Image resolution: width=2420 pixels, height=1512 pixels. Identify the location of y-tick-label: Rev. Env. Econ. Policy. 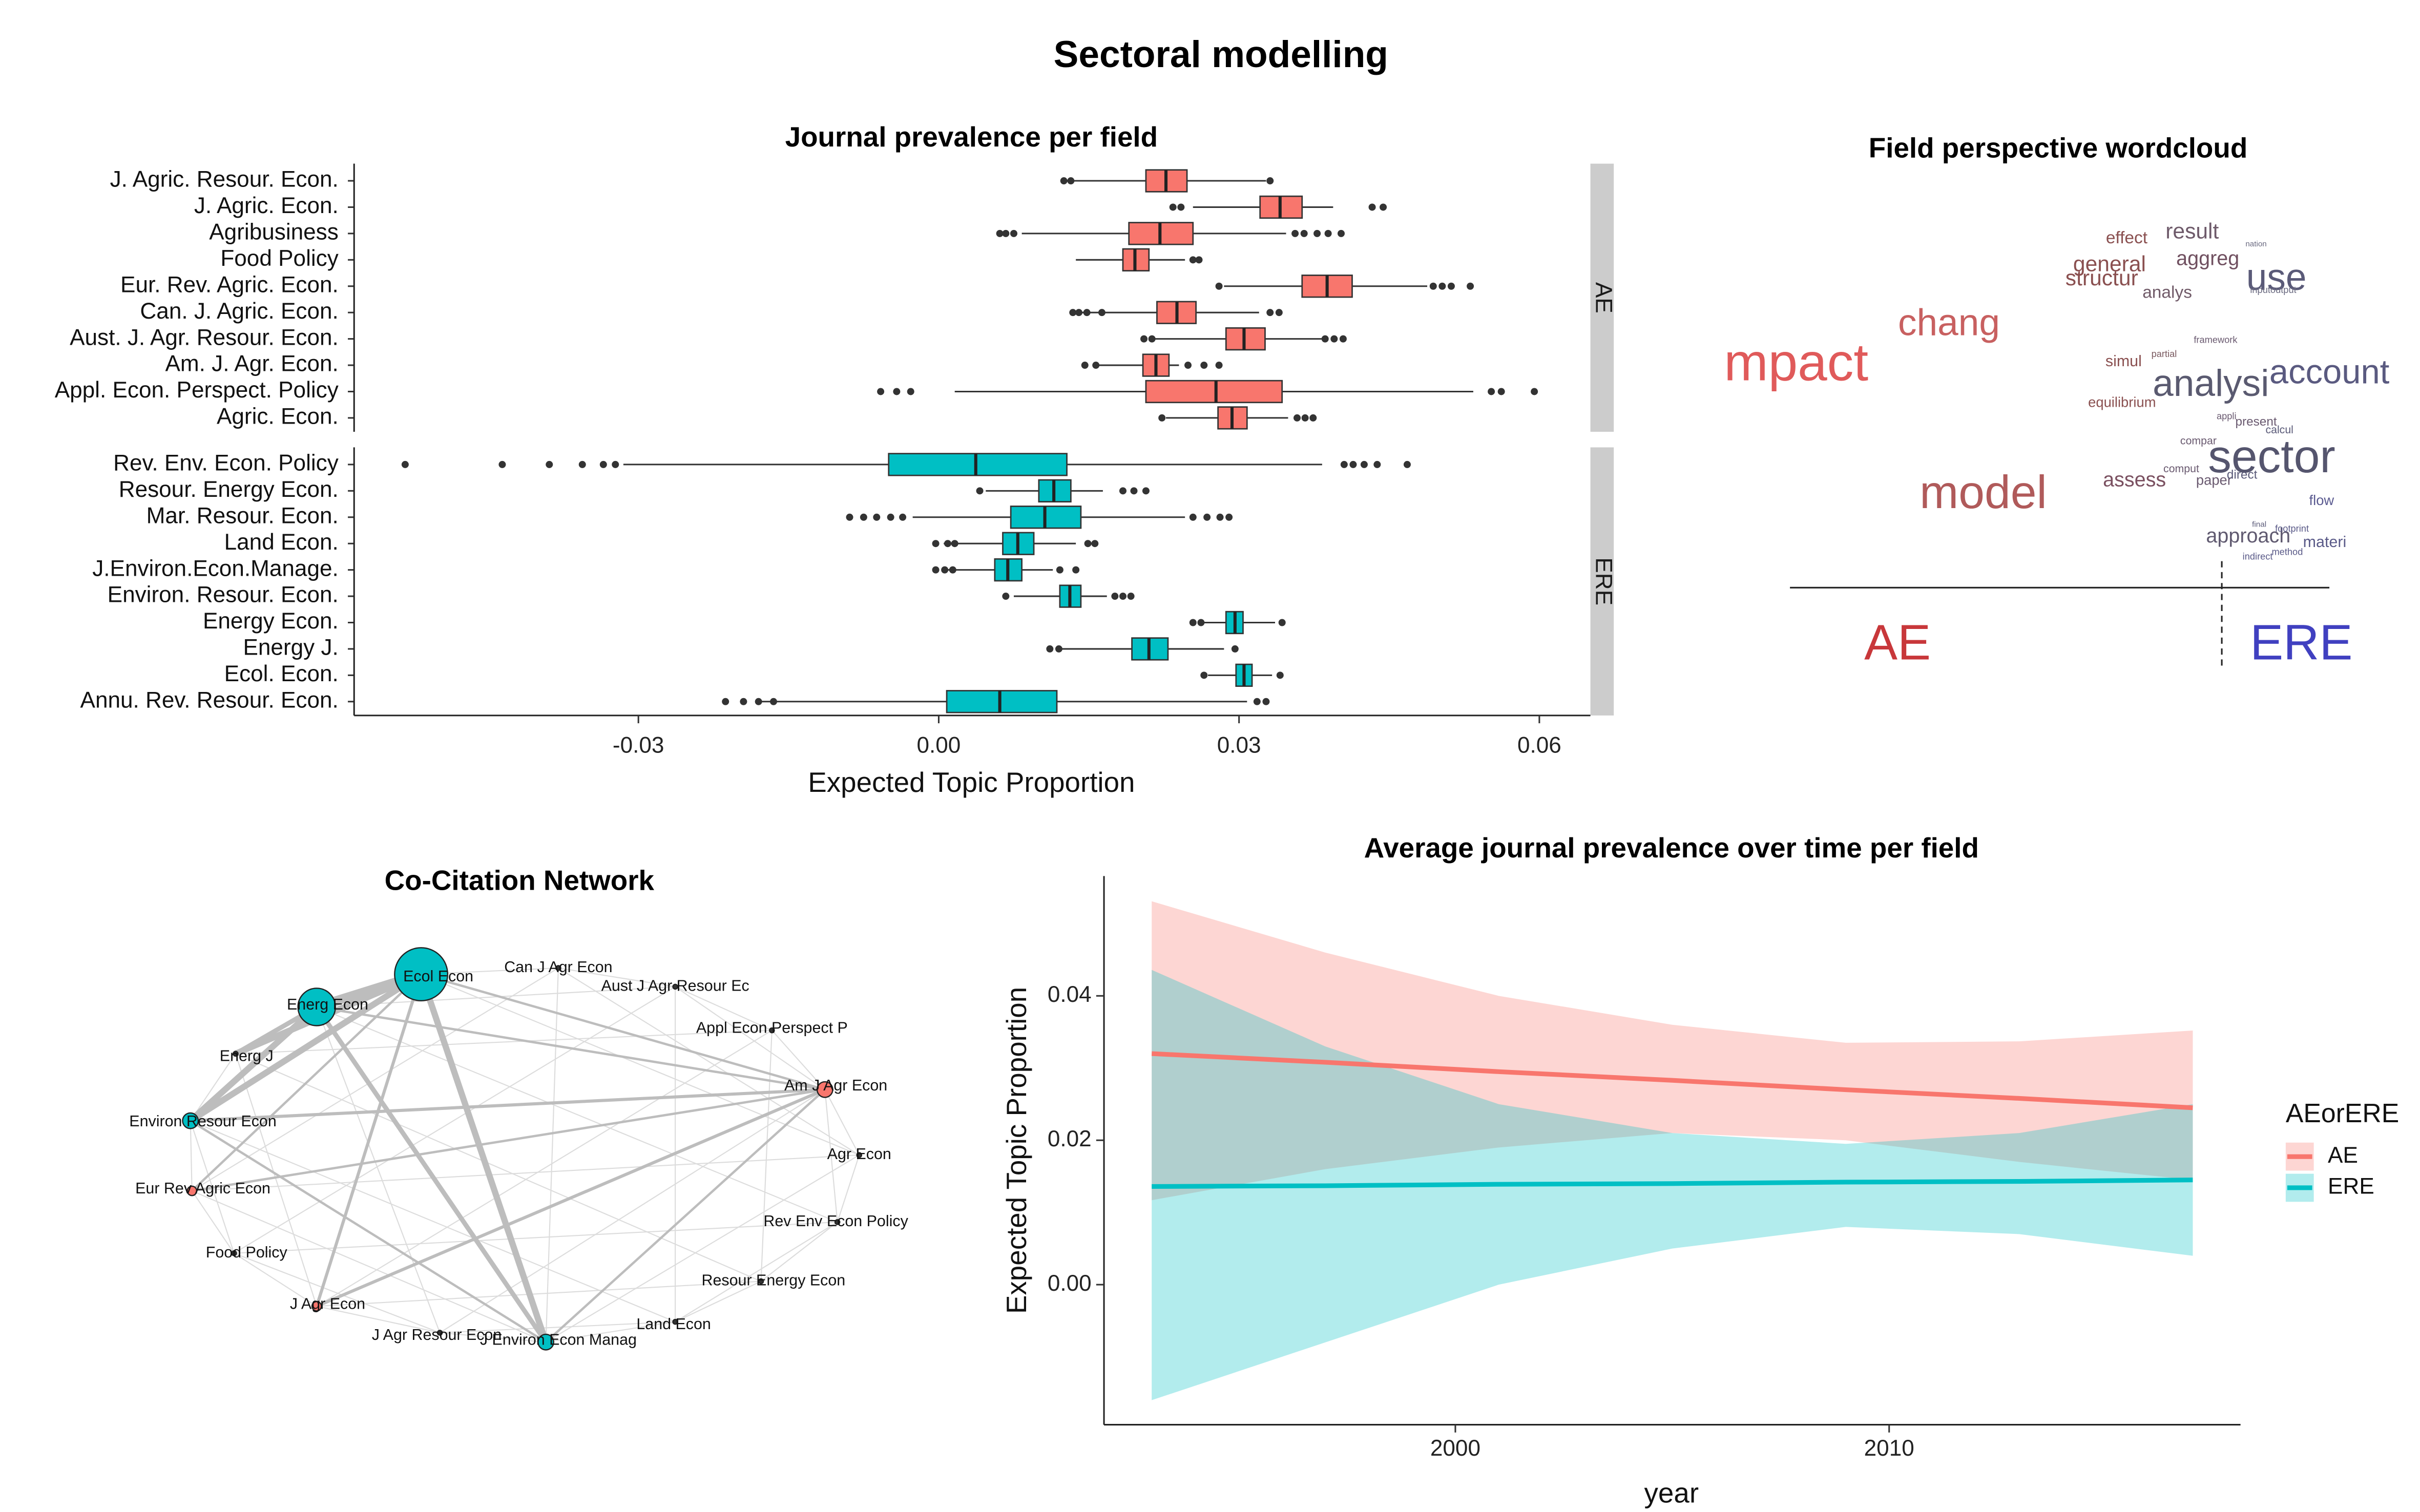
(226, 463).